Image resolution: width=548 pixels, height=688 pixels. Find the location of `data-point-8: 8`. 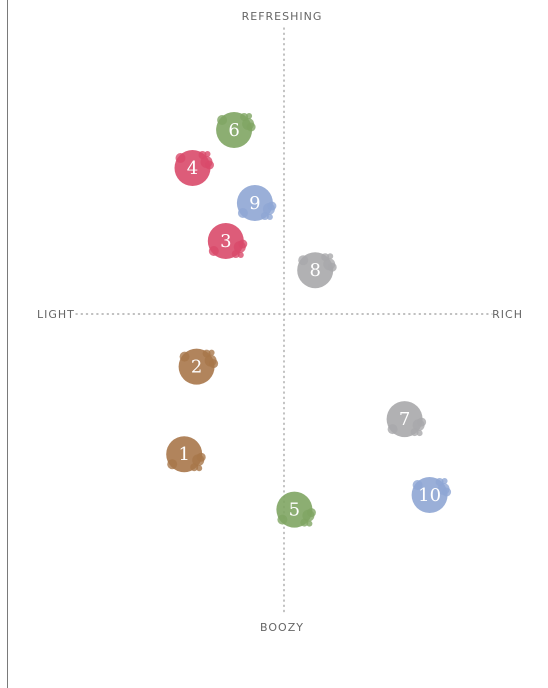

data-point-8: 8 is located at coordinates (317, 270).